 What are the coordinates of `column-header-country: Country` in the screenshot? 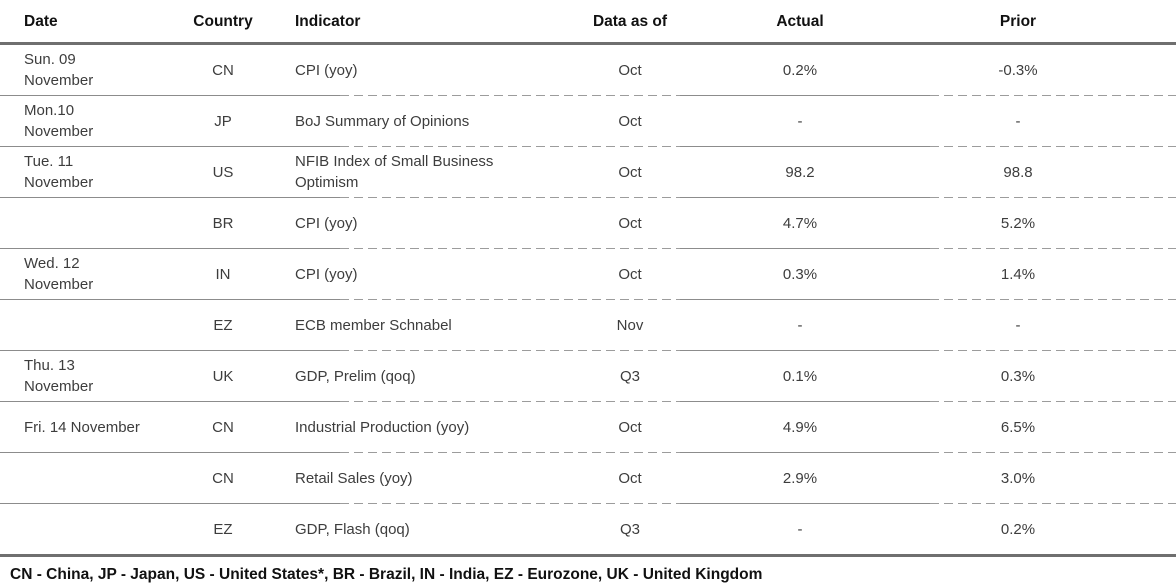 It's located at (223, 21).